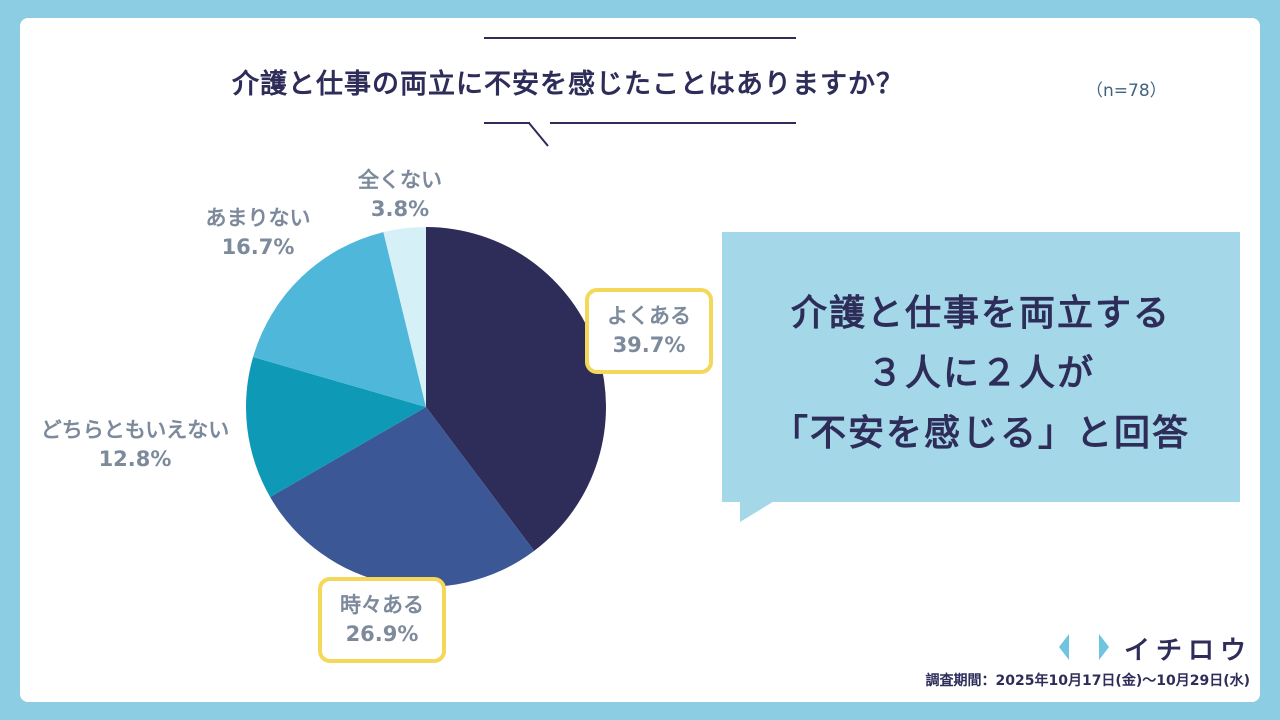  Describe the element at coordinates (980, 433) in the screenshot. I see `callout-line-3: 「不安を感じる」と回答` at that location.